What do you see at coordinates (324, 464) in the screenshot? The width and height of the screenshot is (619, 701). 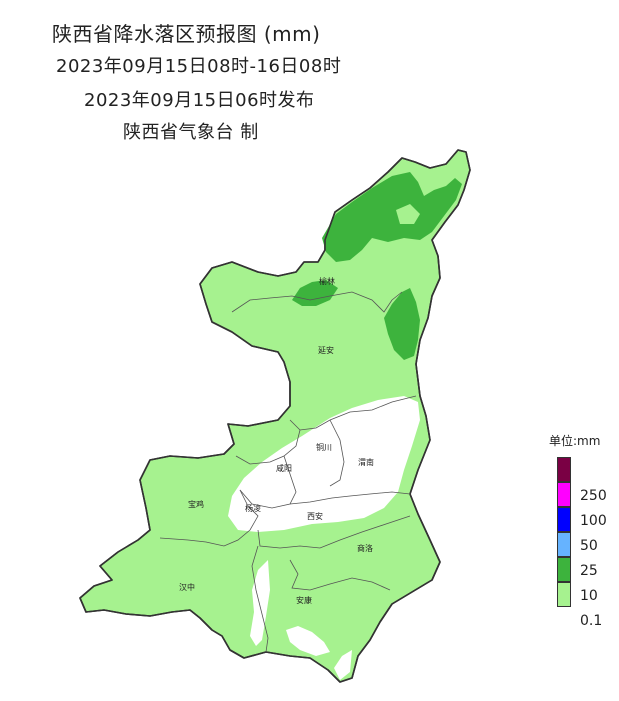 I see `no-rain-area-guanzhong` at bounding box center [324, 464].